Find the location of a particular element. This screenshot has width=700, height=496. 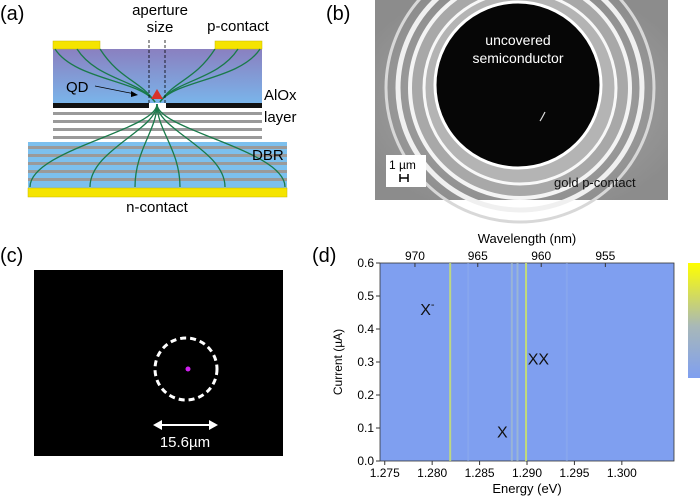

y-tick-label: 0.6 is located at coordinates (365, 263).